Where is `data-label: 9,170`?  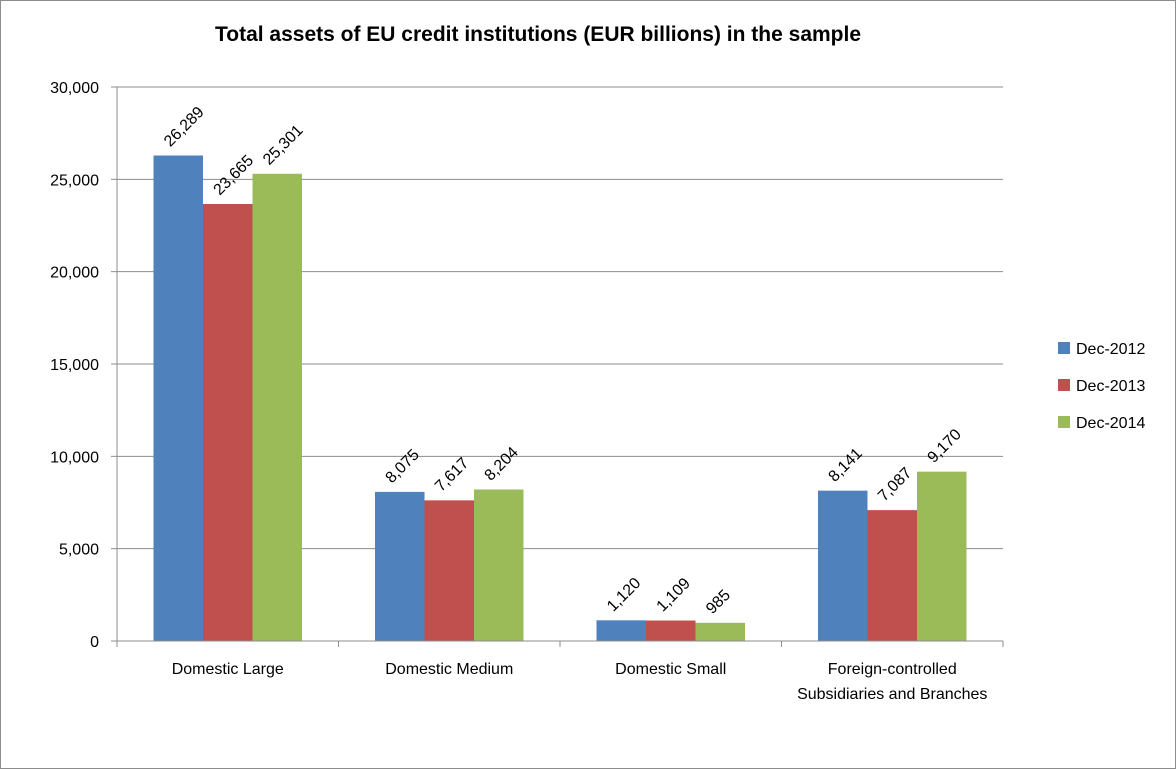
data-label: 9,170 is located at coordinates (945, 446).